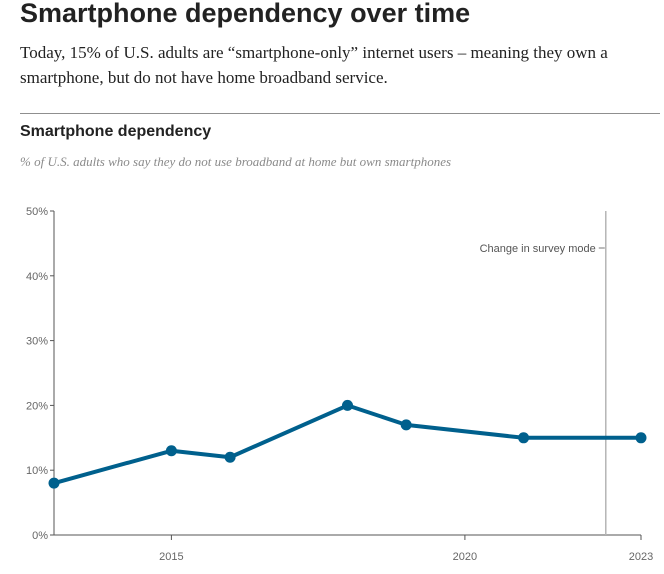 The width and height of the screenshot is (664, 574). What do you see at coordinates (465, 557) in the screenshot?
I see `x-tick-label: 2020` at bounding box center [465, 557].